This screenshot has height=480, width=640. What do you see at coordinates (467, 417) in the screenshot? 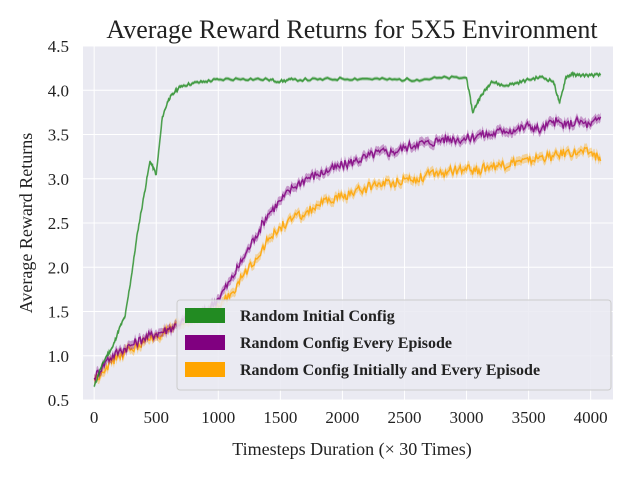
I see `x-tick-label: 3000` at bounding box center [467, 417].